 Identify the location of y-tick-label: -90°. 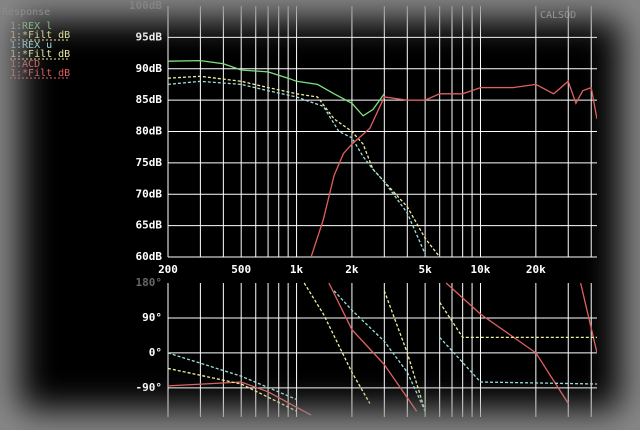
(149, 387).